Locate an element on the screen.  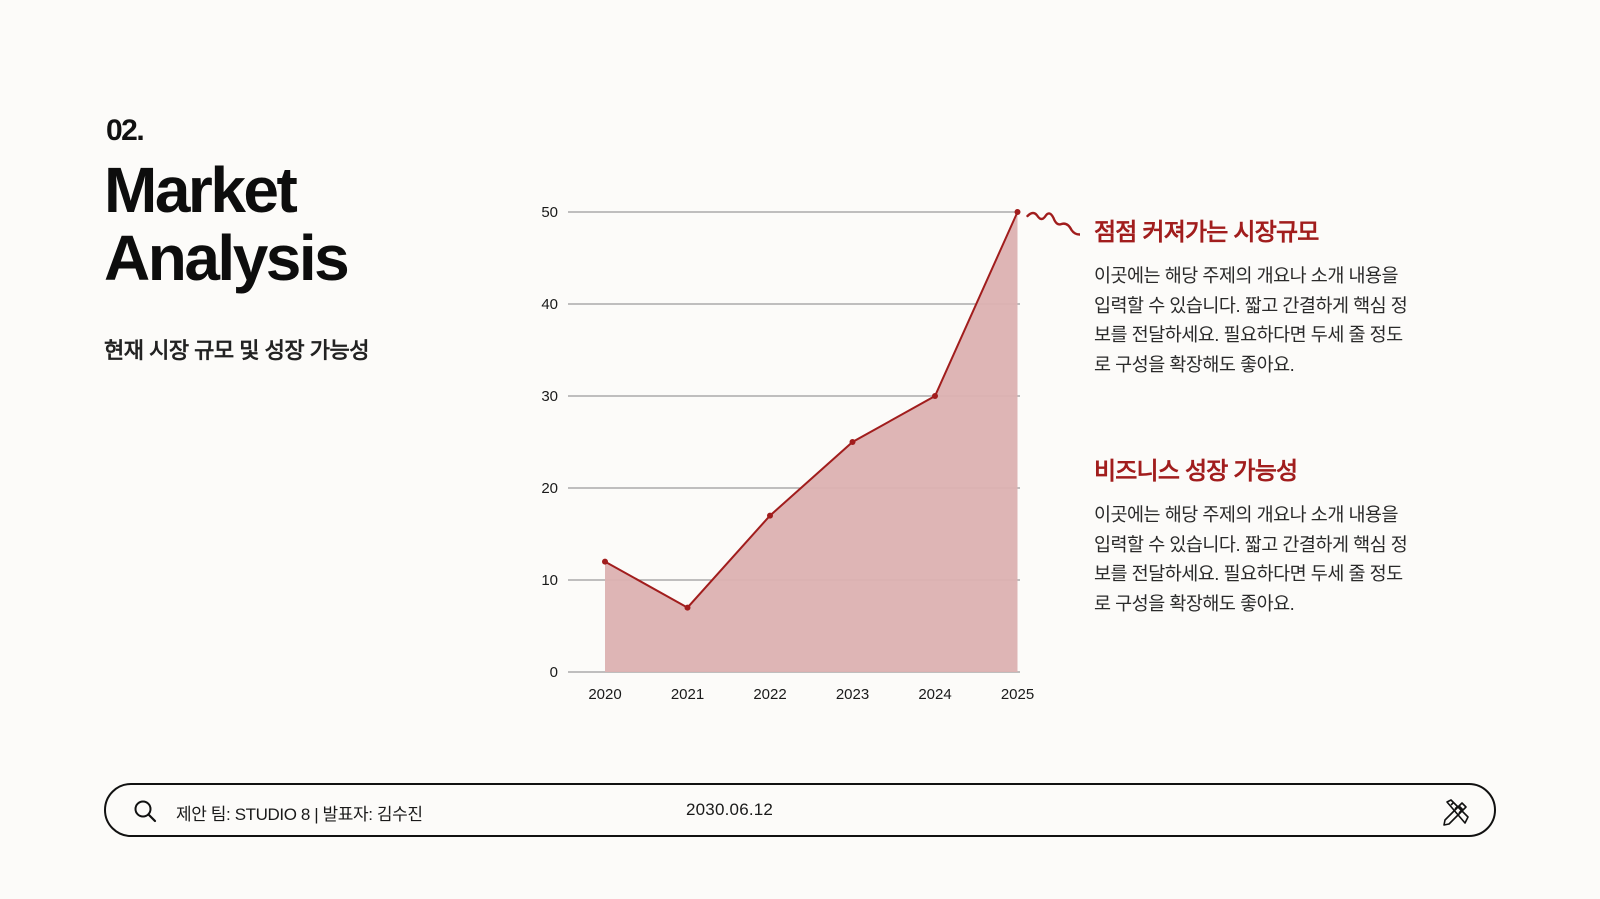
series-line is located at coordinates (811, 410).